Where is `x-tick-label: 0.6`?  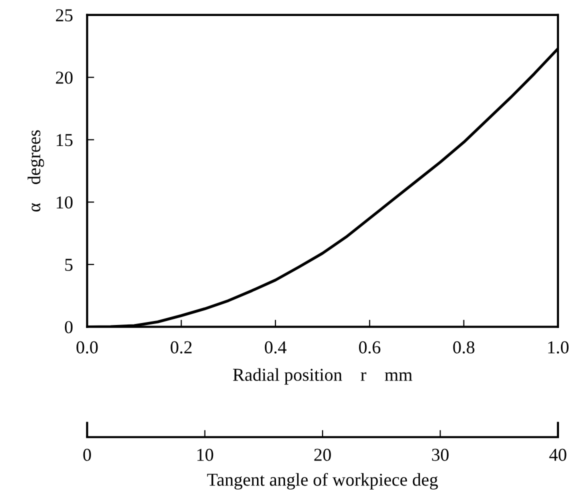
x-tick-label: 0.6 is located at coordinates (369, 347).